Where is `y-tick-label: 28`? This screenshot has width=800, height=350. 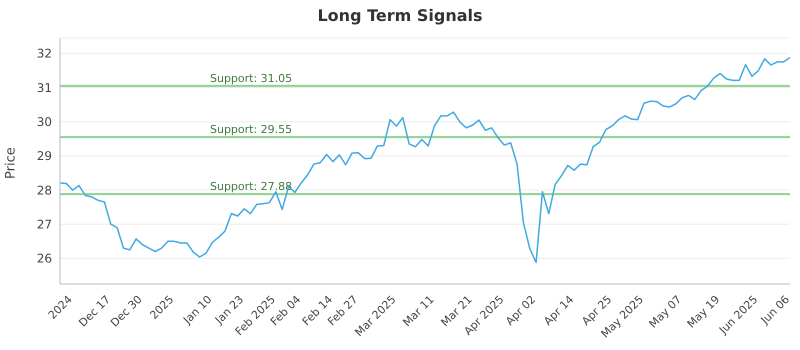 y-tick-label: 28 is located at coordinates (44, 190).